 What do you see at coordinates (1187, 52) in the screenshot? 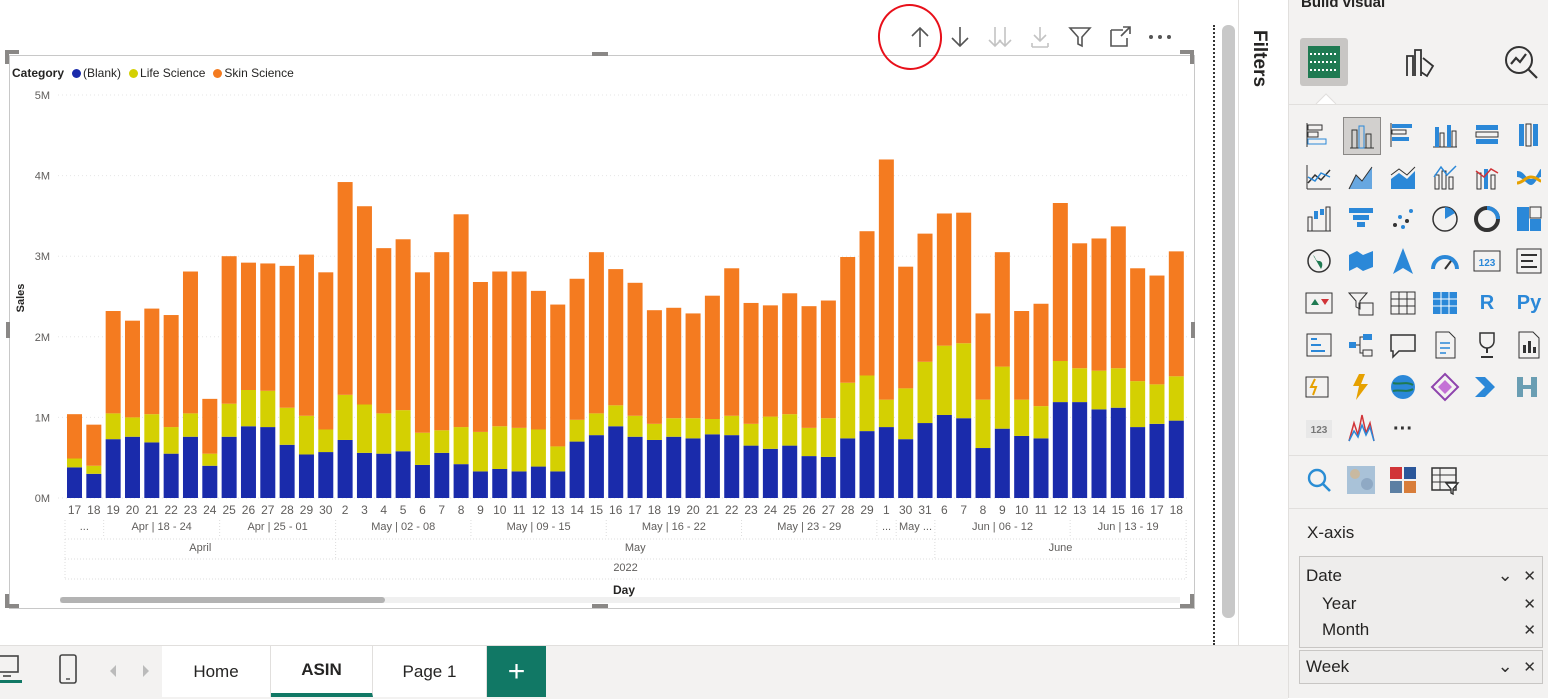
I see `resize-handle-tr` at bounding box center [1187, 52].